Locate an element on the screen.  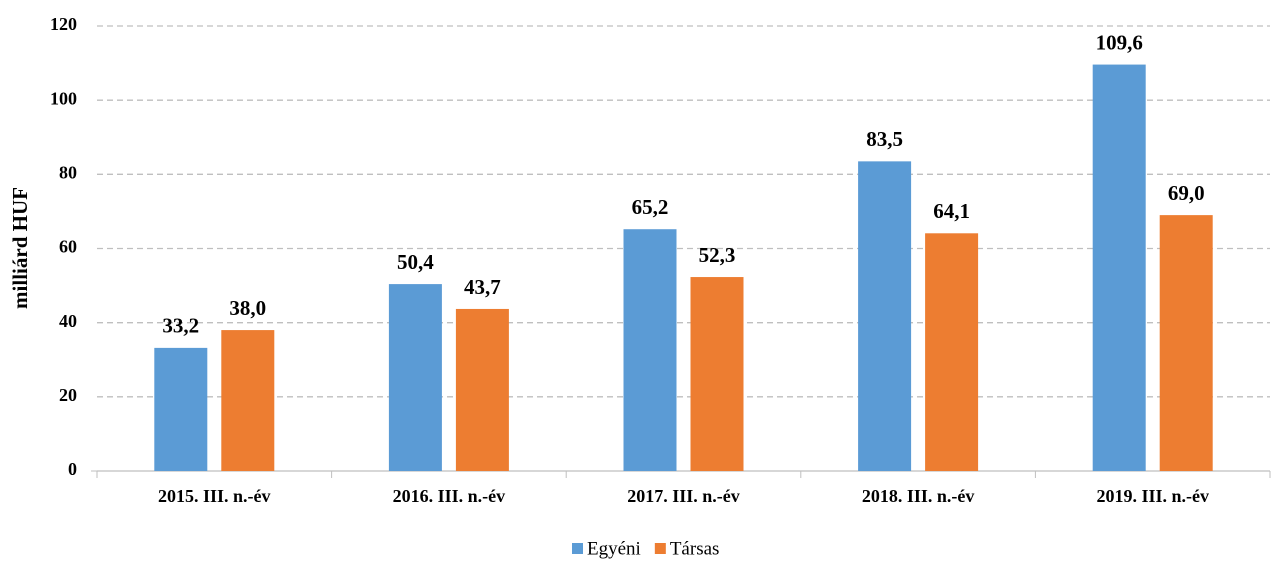
value-label: 43,7 is located at coordinates (482, 287).